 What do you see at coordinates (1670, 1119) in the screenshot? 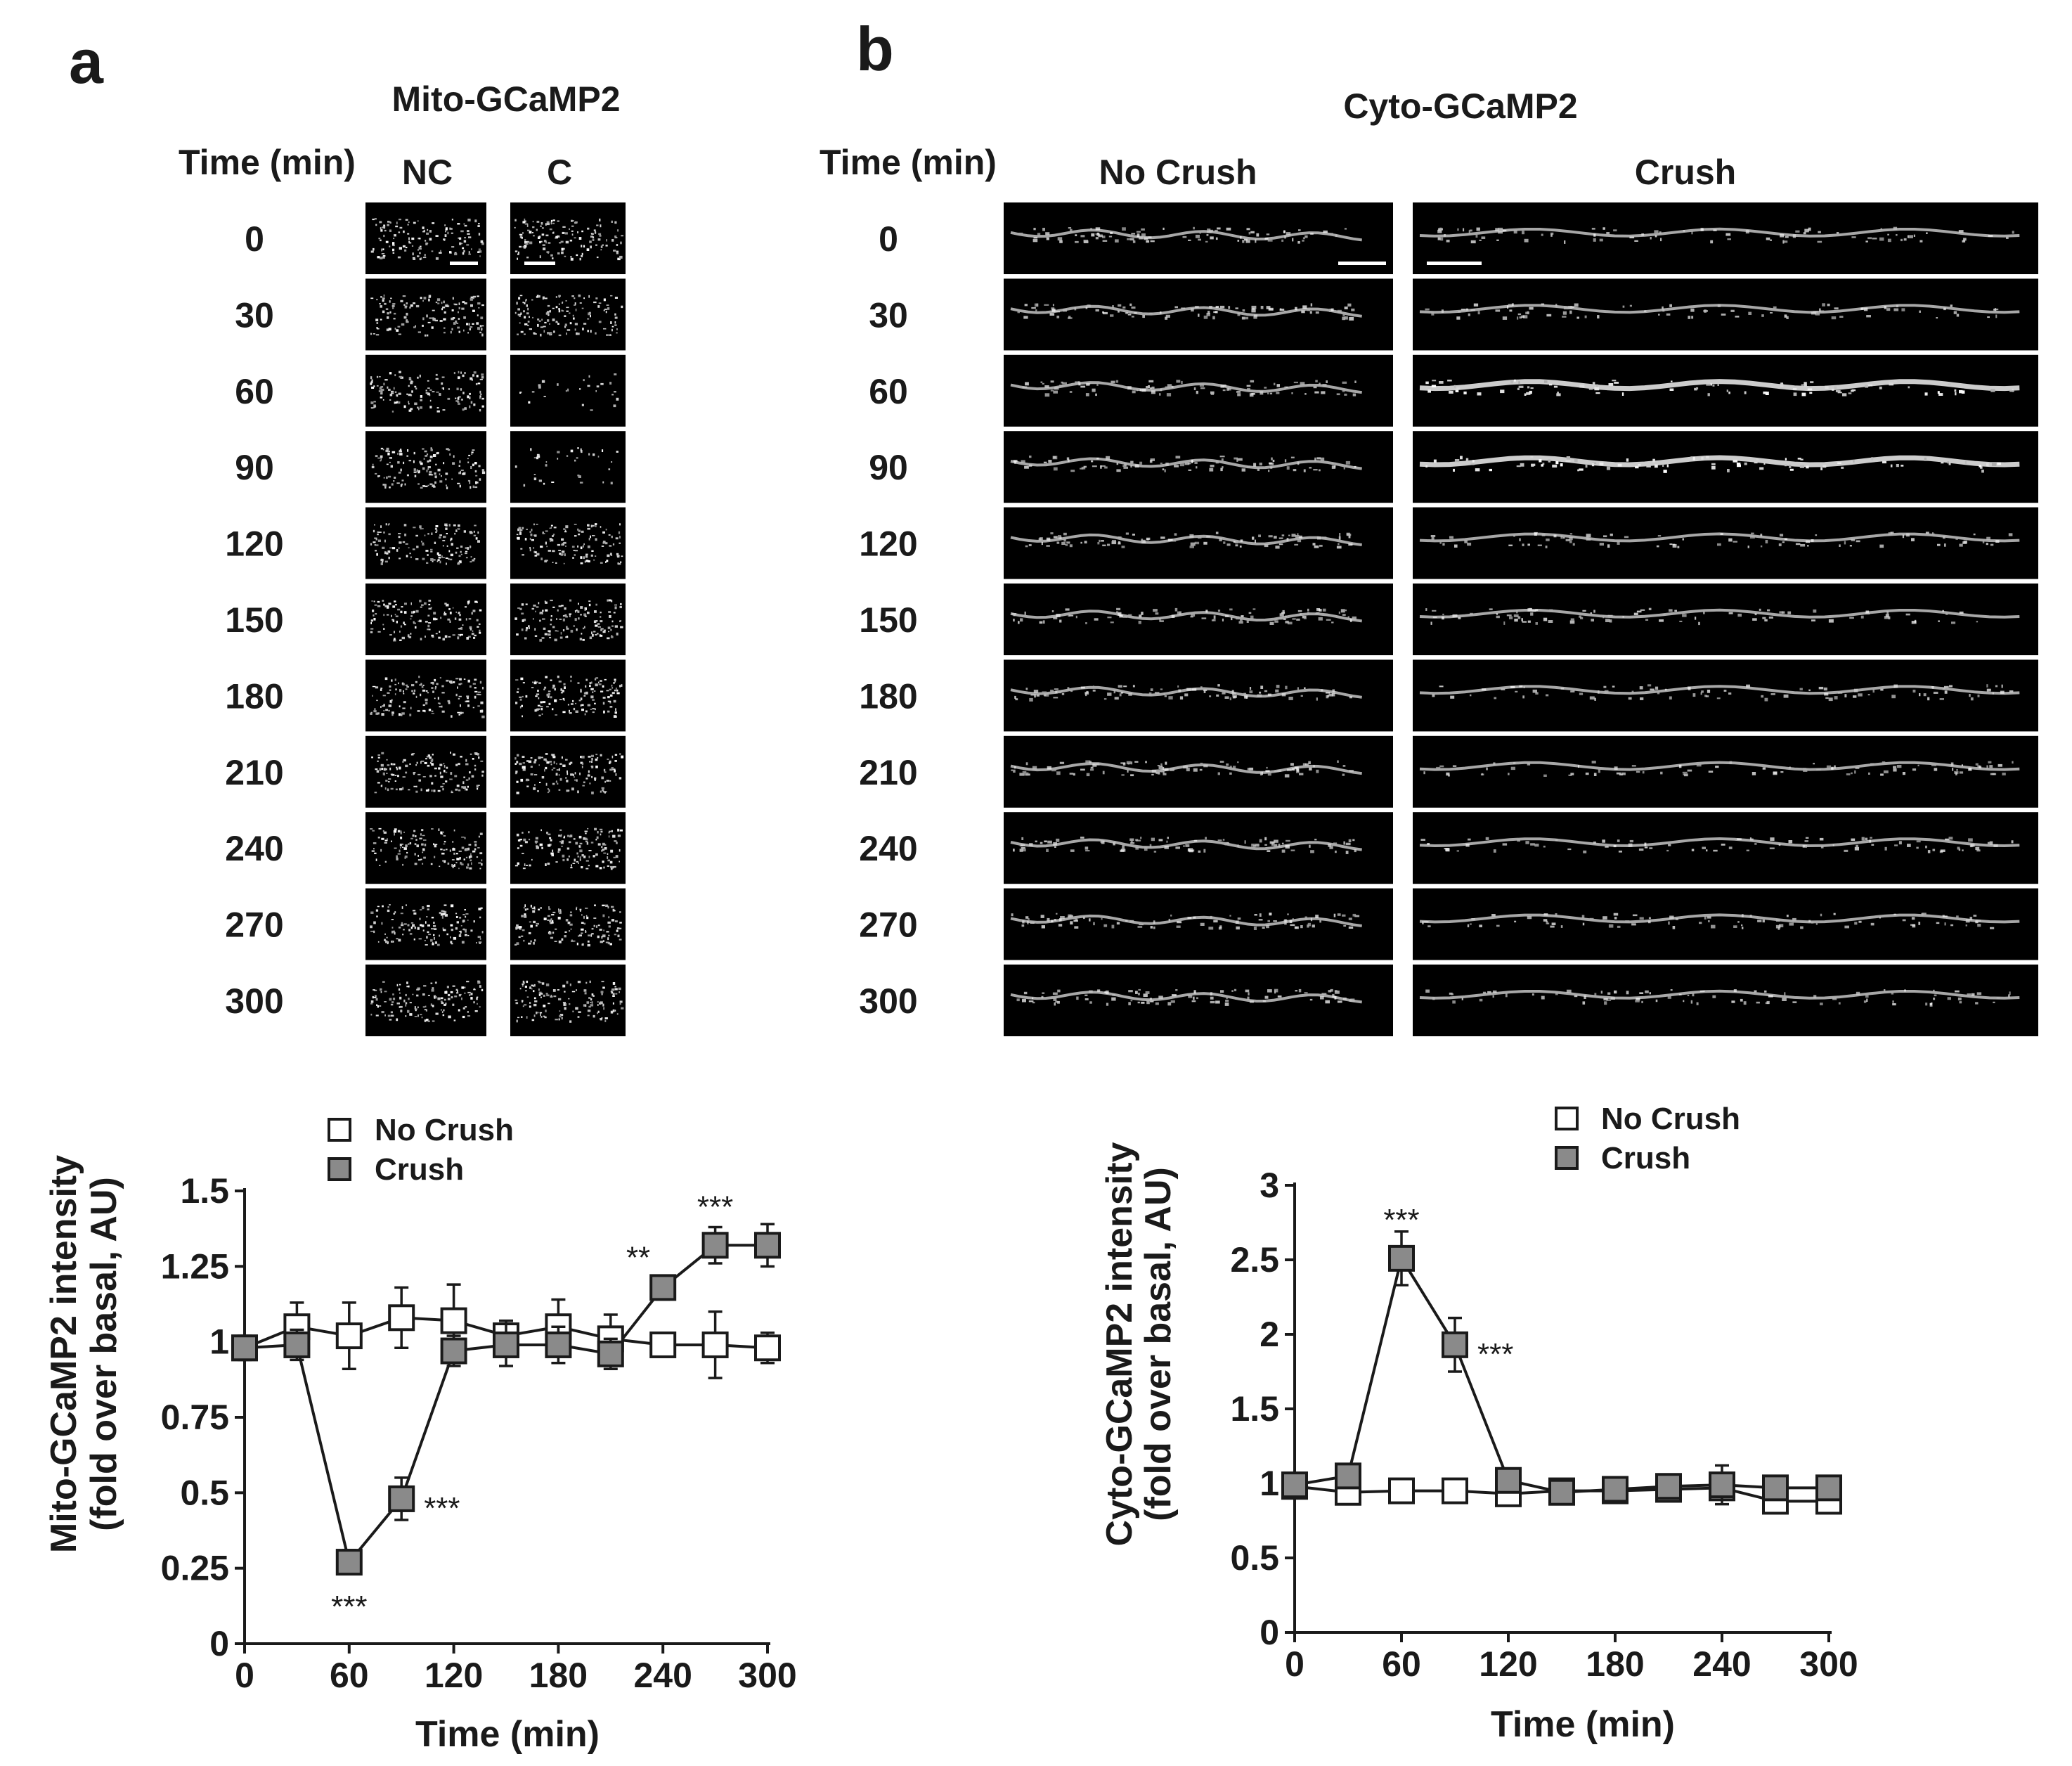
I see `legend-b-no-crush-label: No Crush` at bounding box center [1670, 1119].